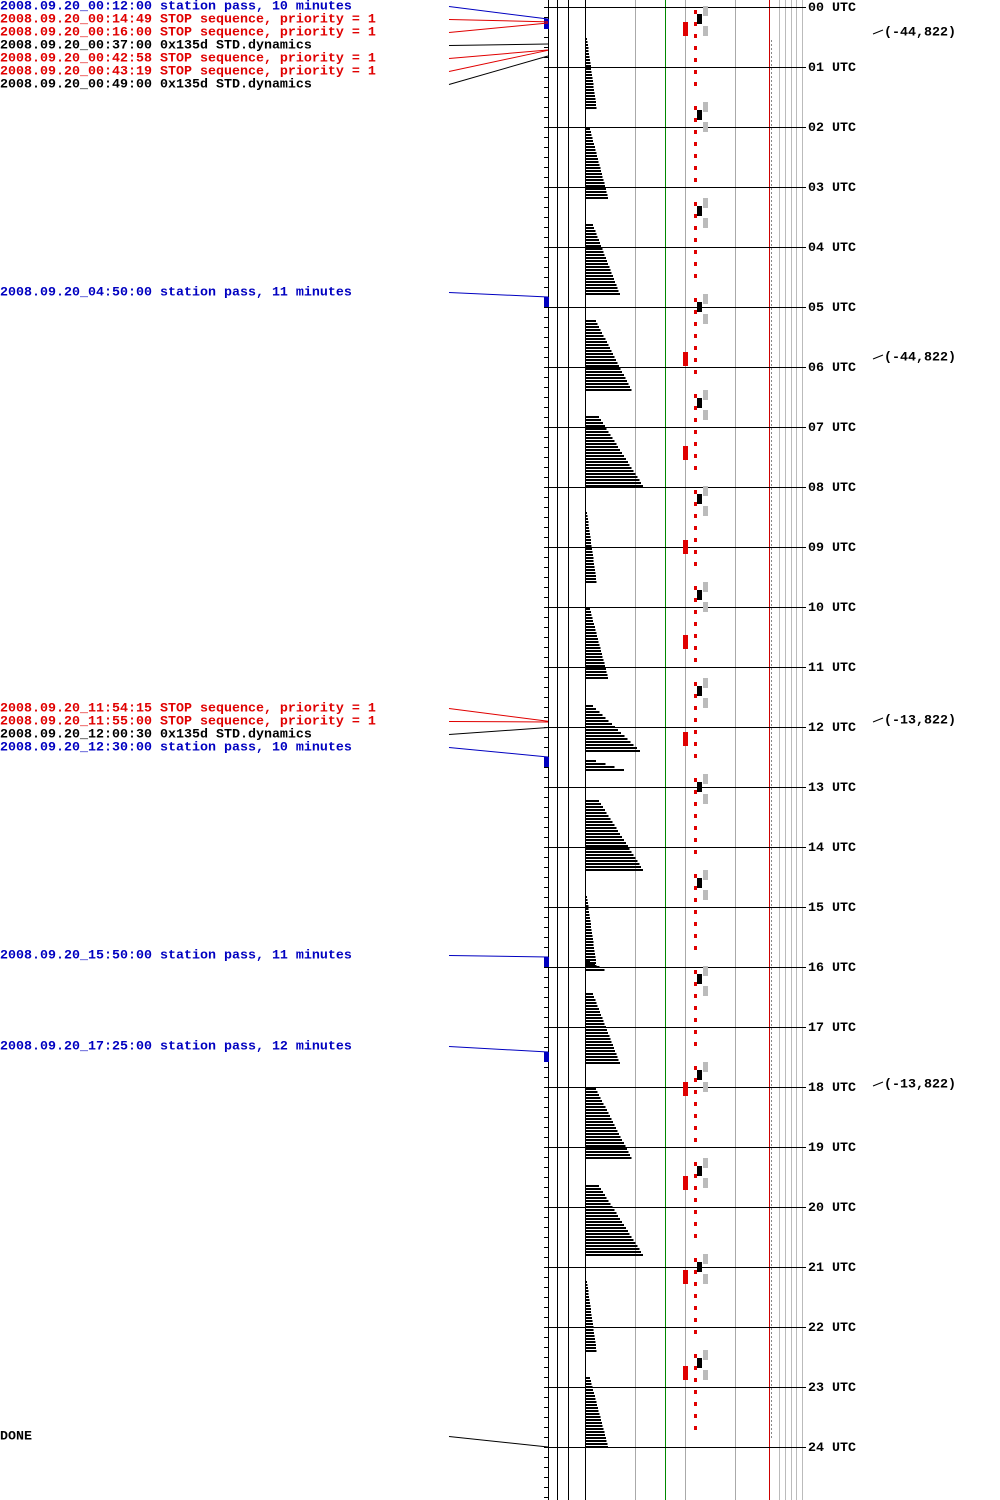 The height and width of the screenshot is (1500, 1000). I want to click on pass-marker, so click(546, 302).